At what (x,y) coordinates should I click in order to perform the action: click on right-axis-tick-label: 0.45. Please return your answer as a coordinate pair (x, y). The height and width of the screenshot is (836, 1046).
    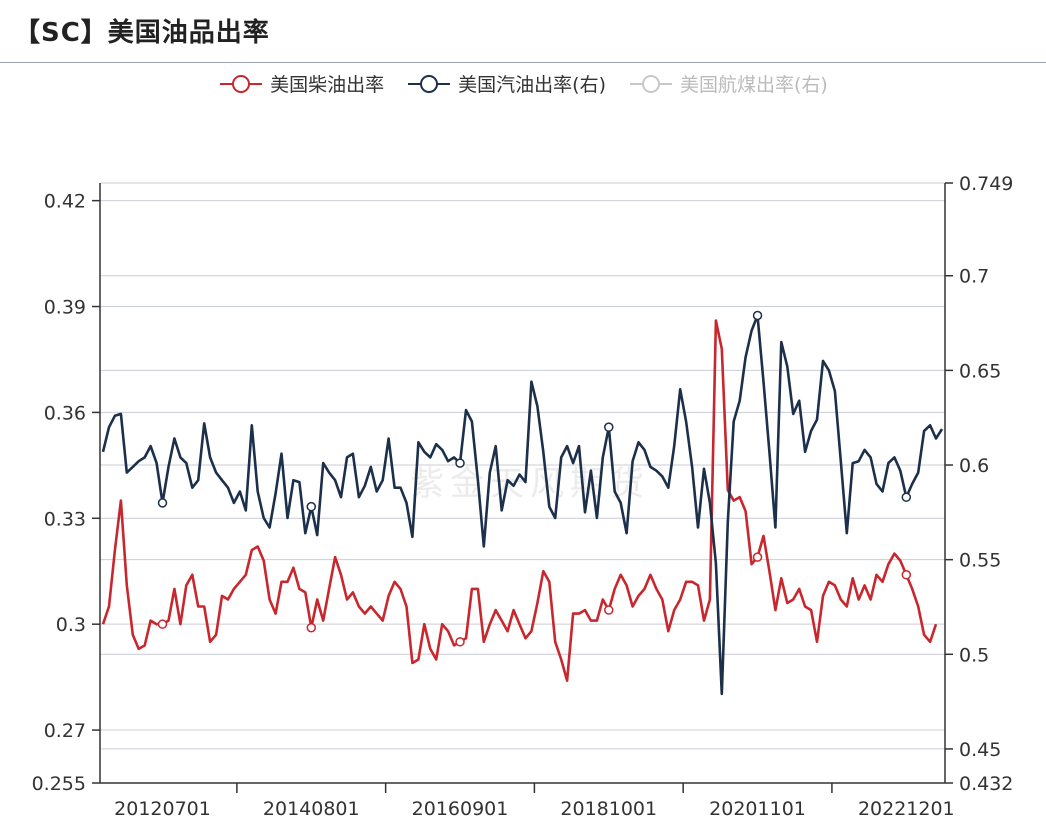
    Looking at the image, I should click on (980, 750).